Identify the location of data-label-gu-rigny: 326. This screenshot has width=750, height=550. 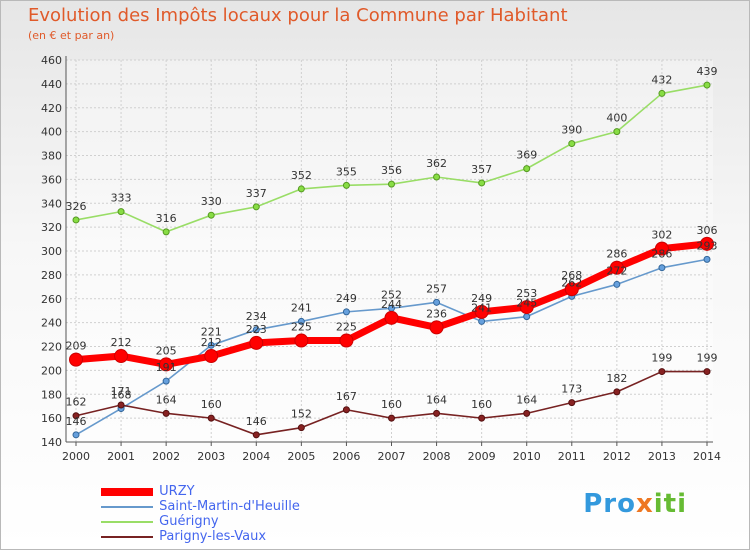
(76, 206).